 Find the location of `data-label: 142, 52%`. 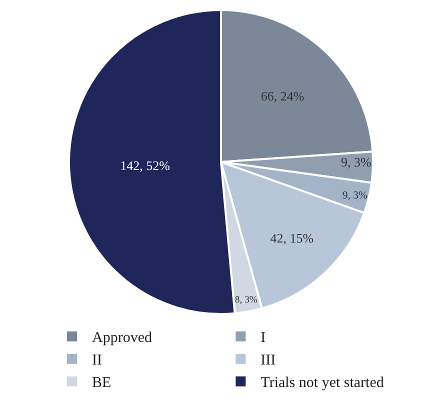

data-label: 142, 52% is located at coordinates (145, 165).